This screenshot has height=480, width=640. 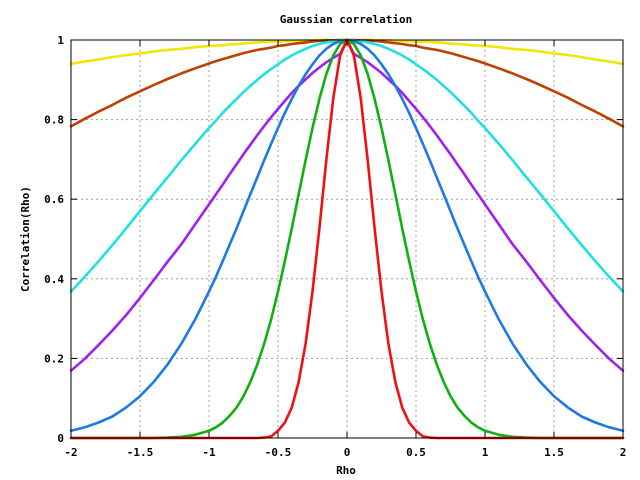 What do you see at coordinates (623, 452) in the screenshot?
I see `x-tick-label: 2` at bounding box center [623, 452].